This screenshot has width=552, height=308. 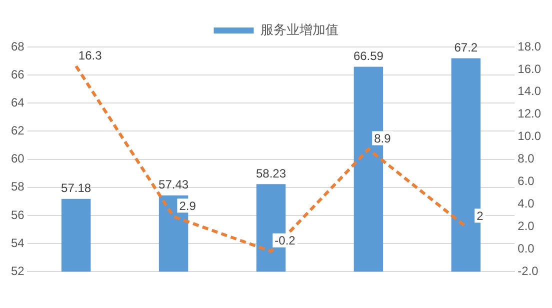 I want to click on y2-tick-label: 16.0, so click(x=530, y=69).